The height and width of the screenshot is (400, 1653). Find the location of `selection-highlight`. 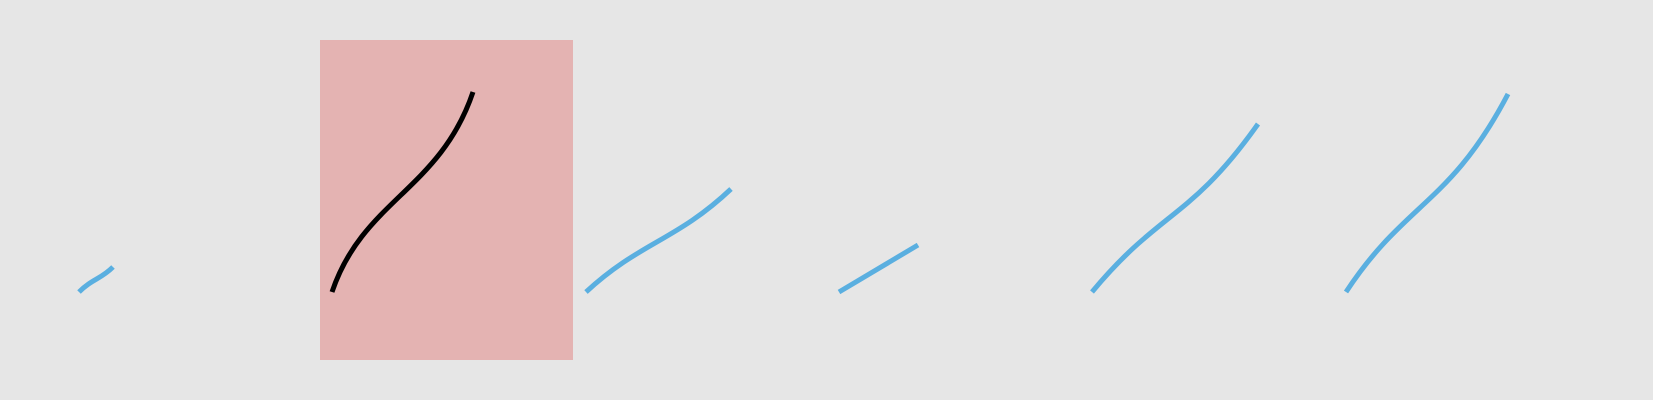

selection-highlight is located at coordinates (446, 200).